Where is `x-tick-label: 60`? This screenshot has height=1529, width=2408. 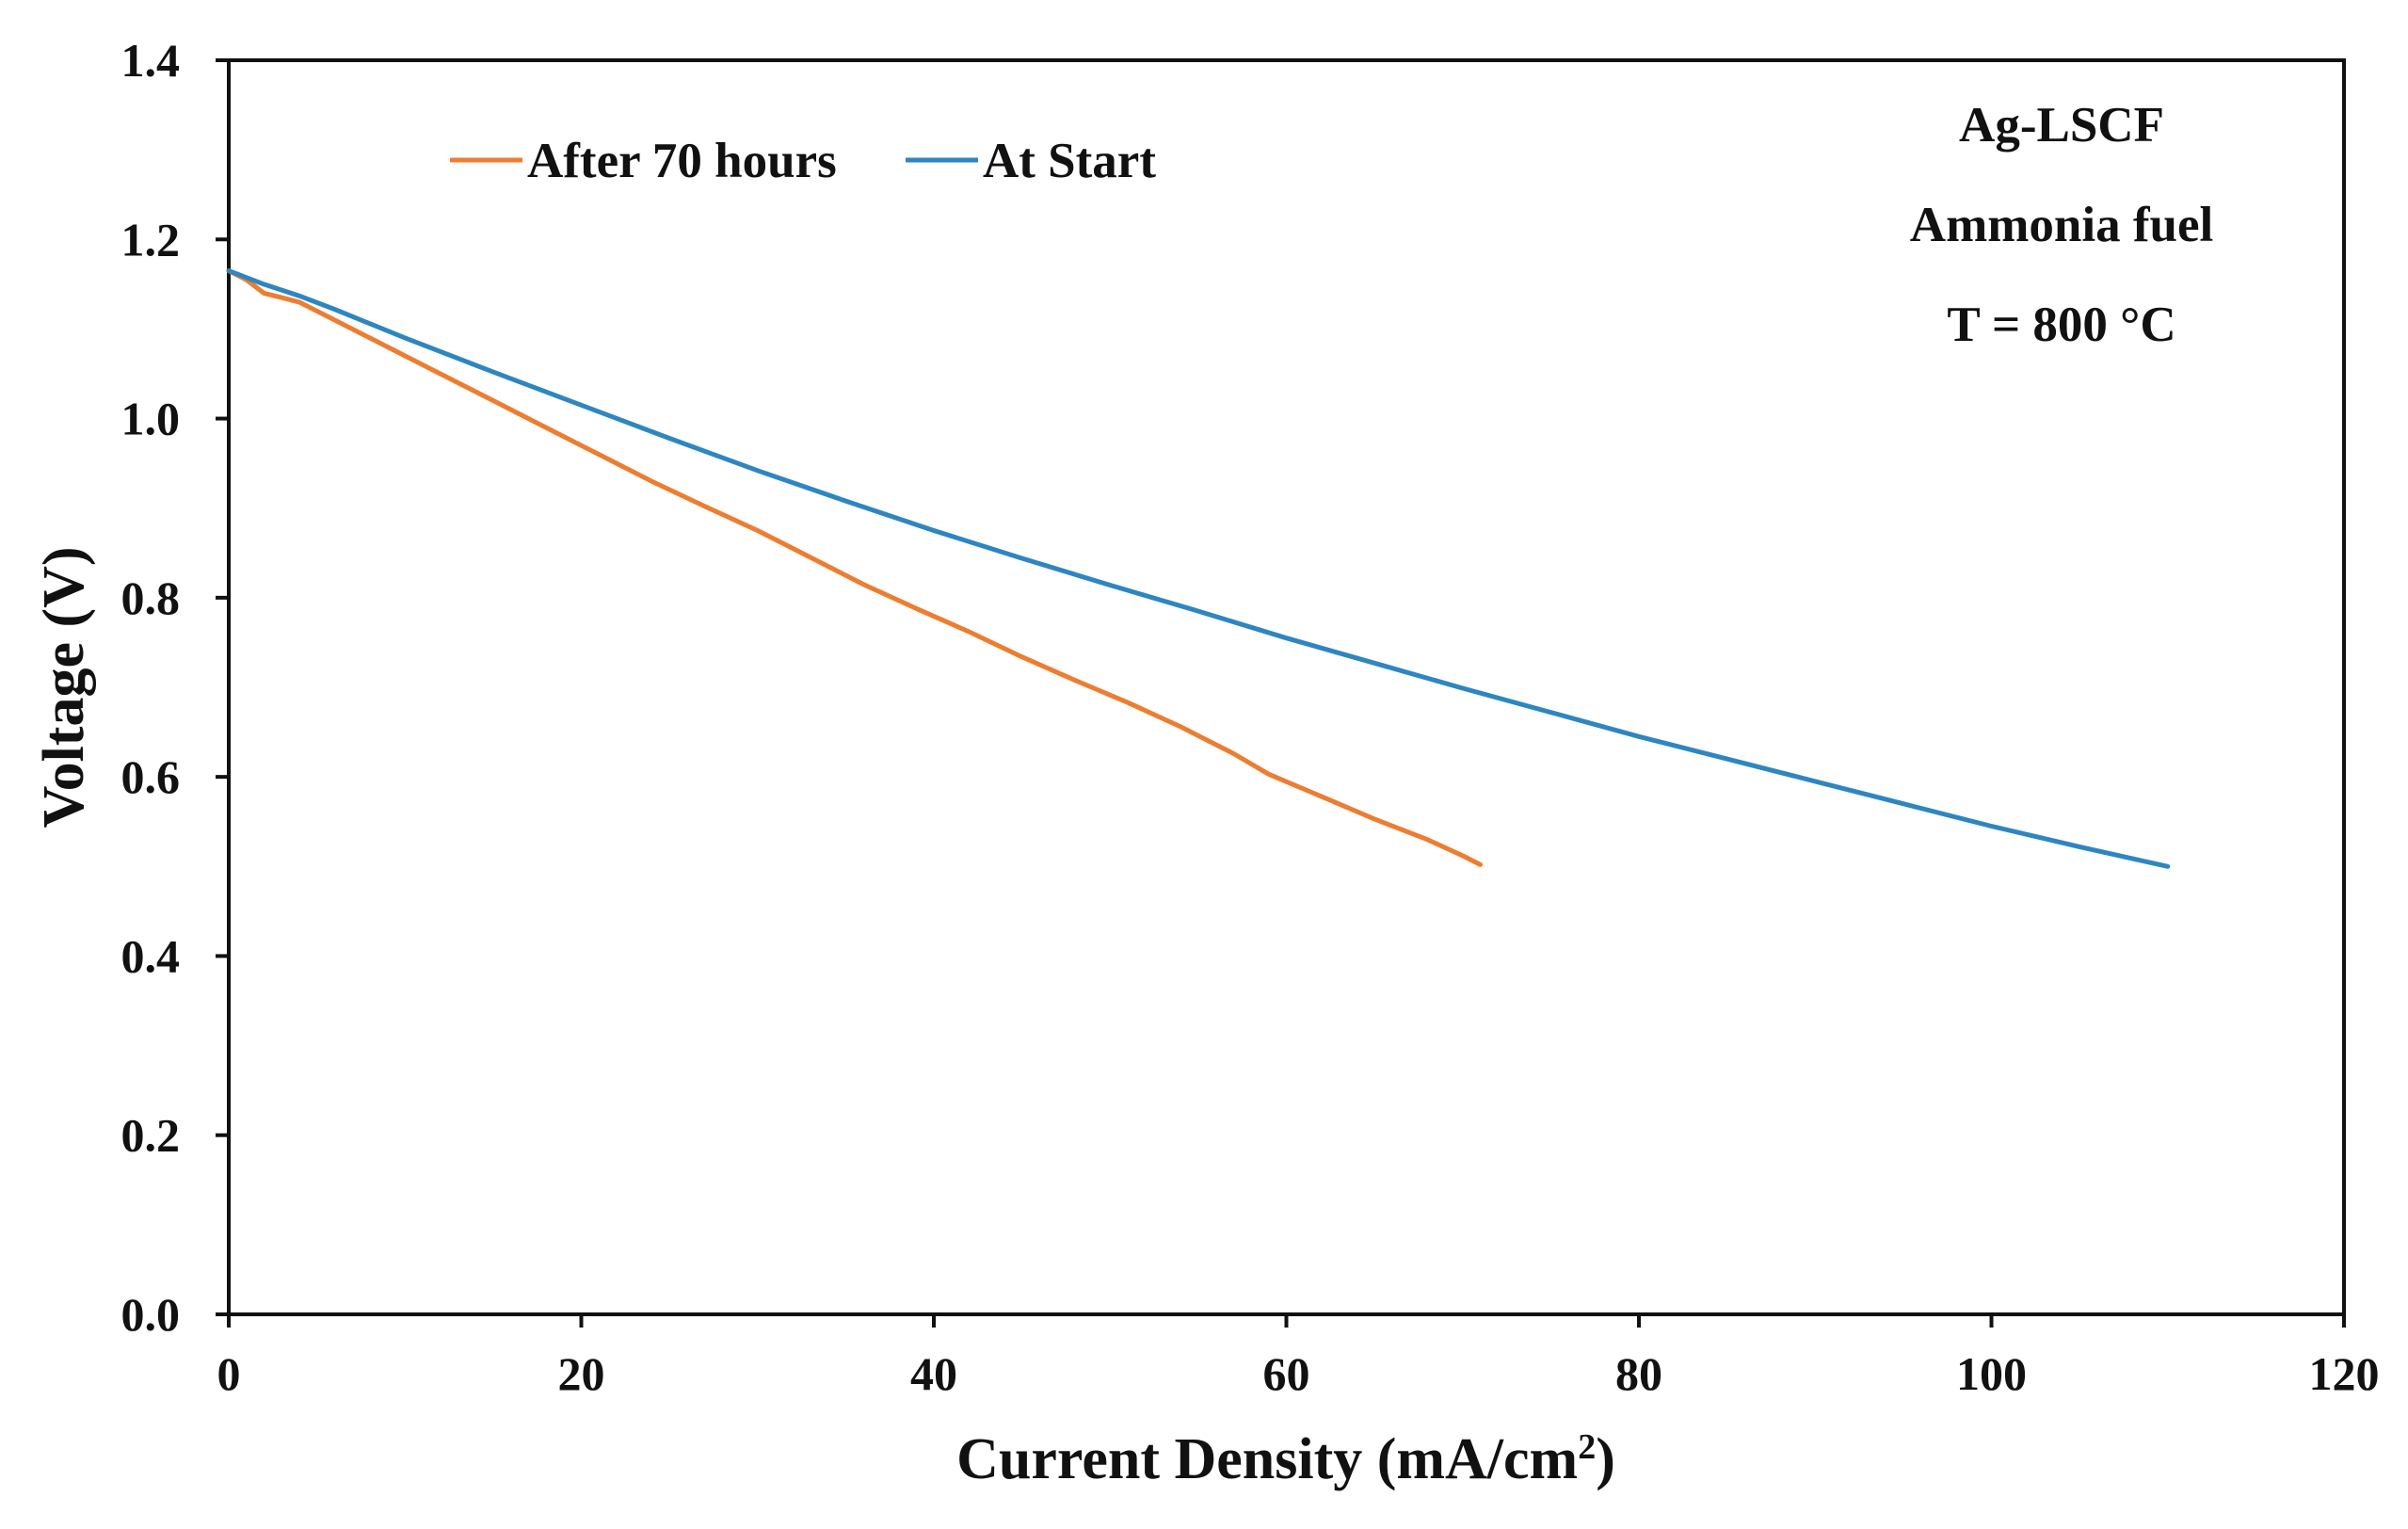
x-tick-label: 60 is located at coordinates (1286, 1373).